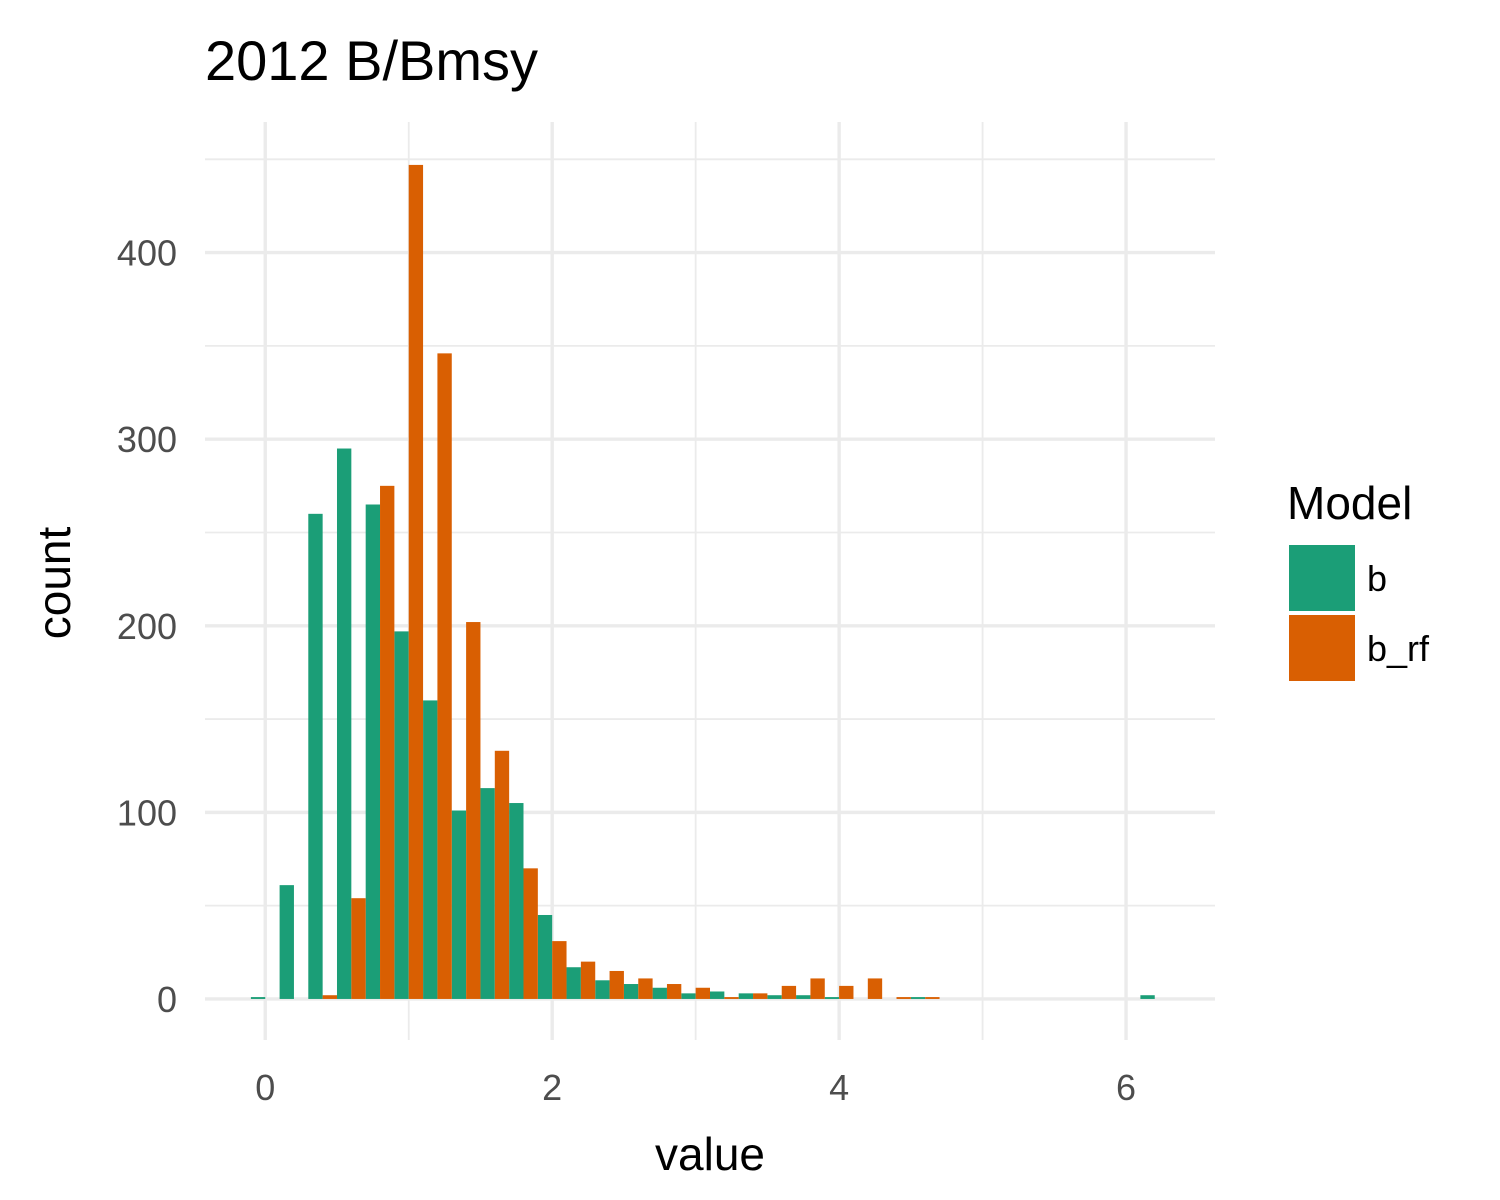 This screenshot has width=1500, height=1200. Describe the element at coordinates (1322, 648) in the screenshot. I see `legend-key-b-rf` at that location.